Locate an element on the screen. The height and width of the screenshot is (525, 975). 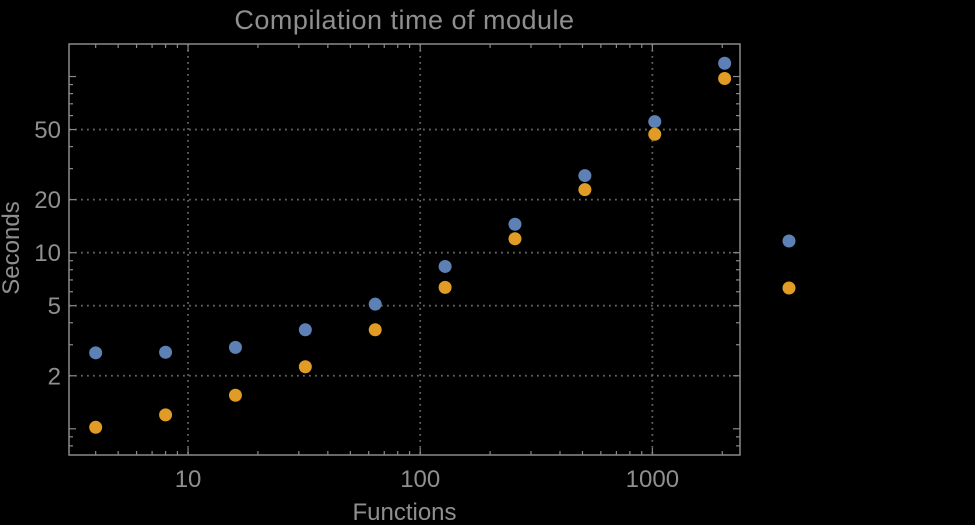
y-tick-label: 5 is located at coordinates (54, 306).